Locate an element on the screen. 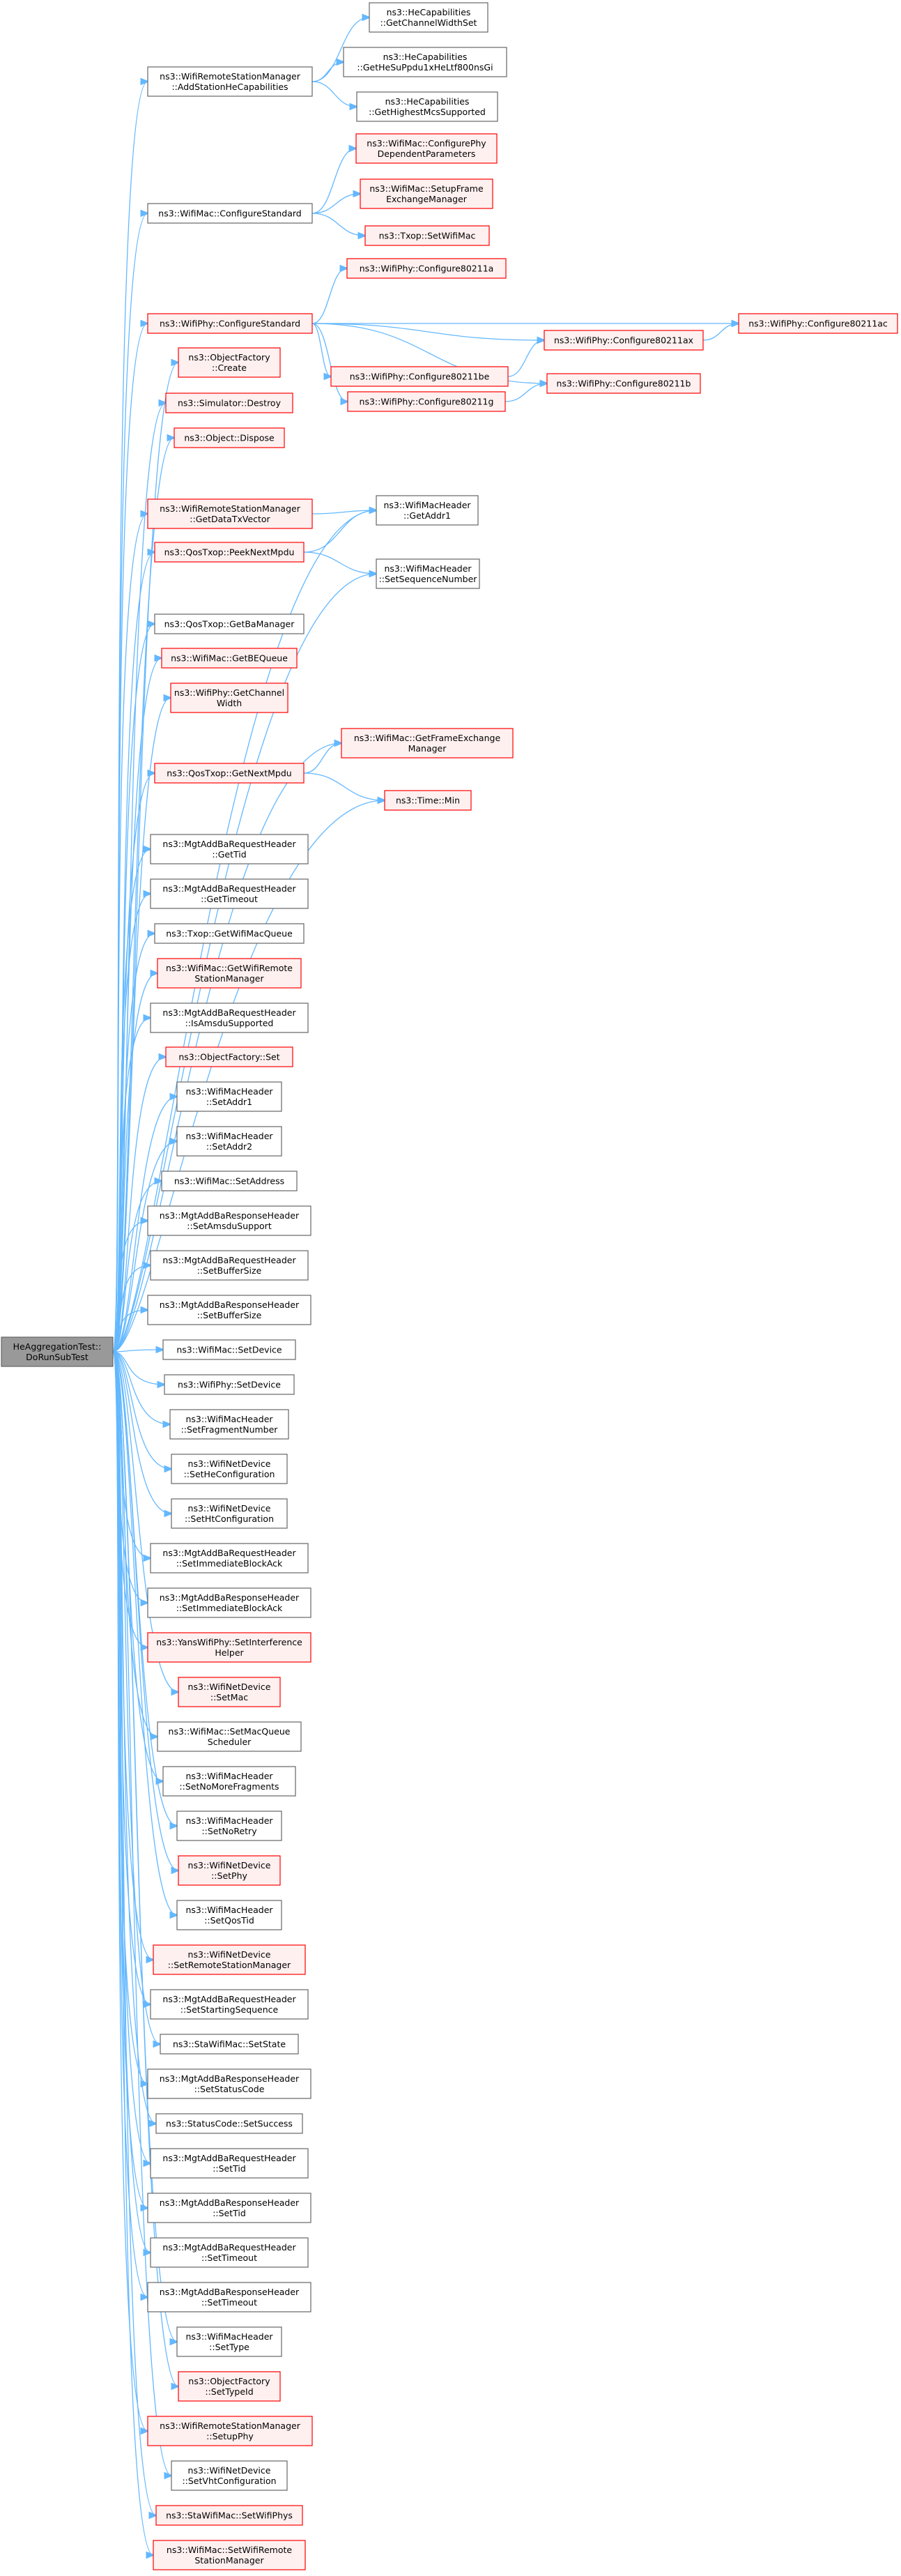 The height and width of the screenshot is (2576, 901). function-node: ns3::WifiMacHeader::SetFragmentNumber is located at coordinates (229, 1424).